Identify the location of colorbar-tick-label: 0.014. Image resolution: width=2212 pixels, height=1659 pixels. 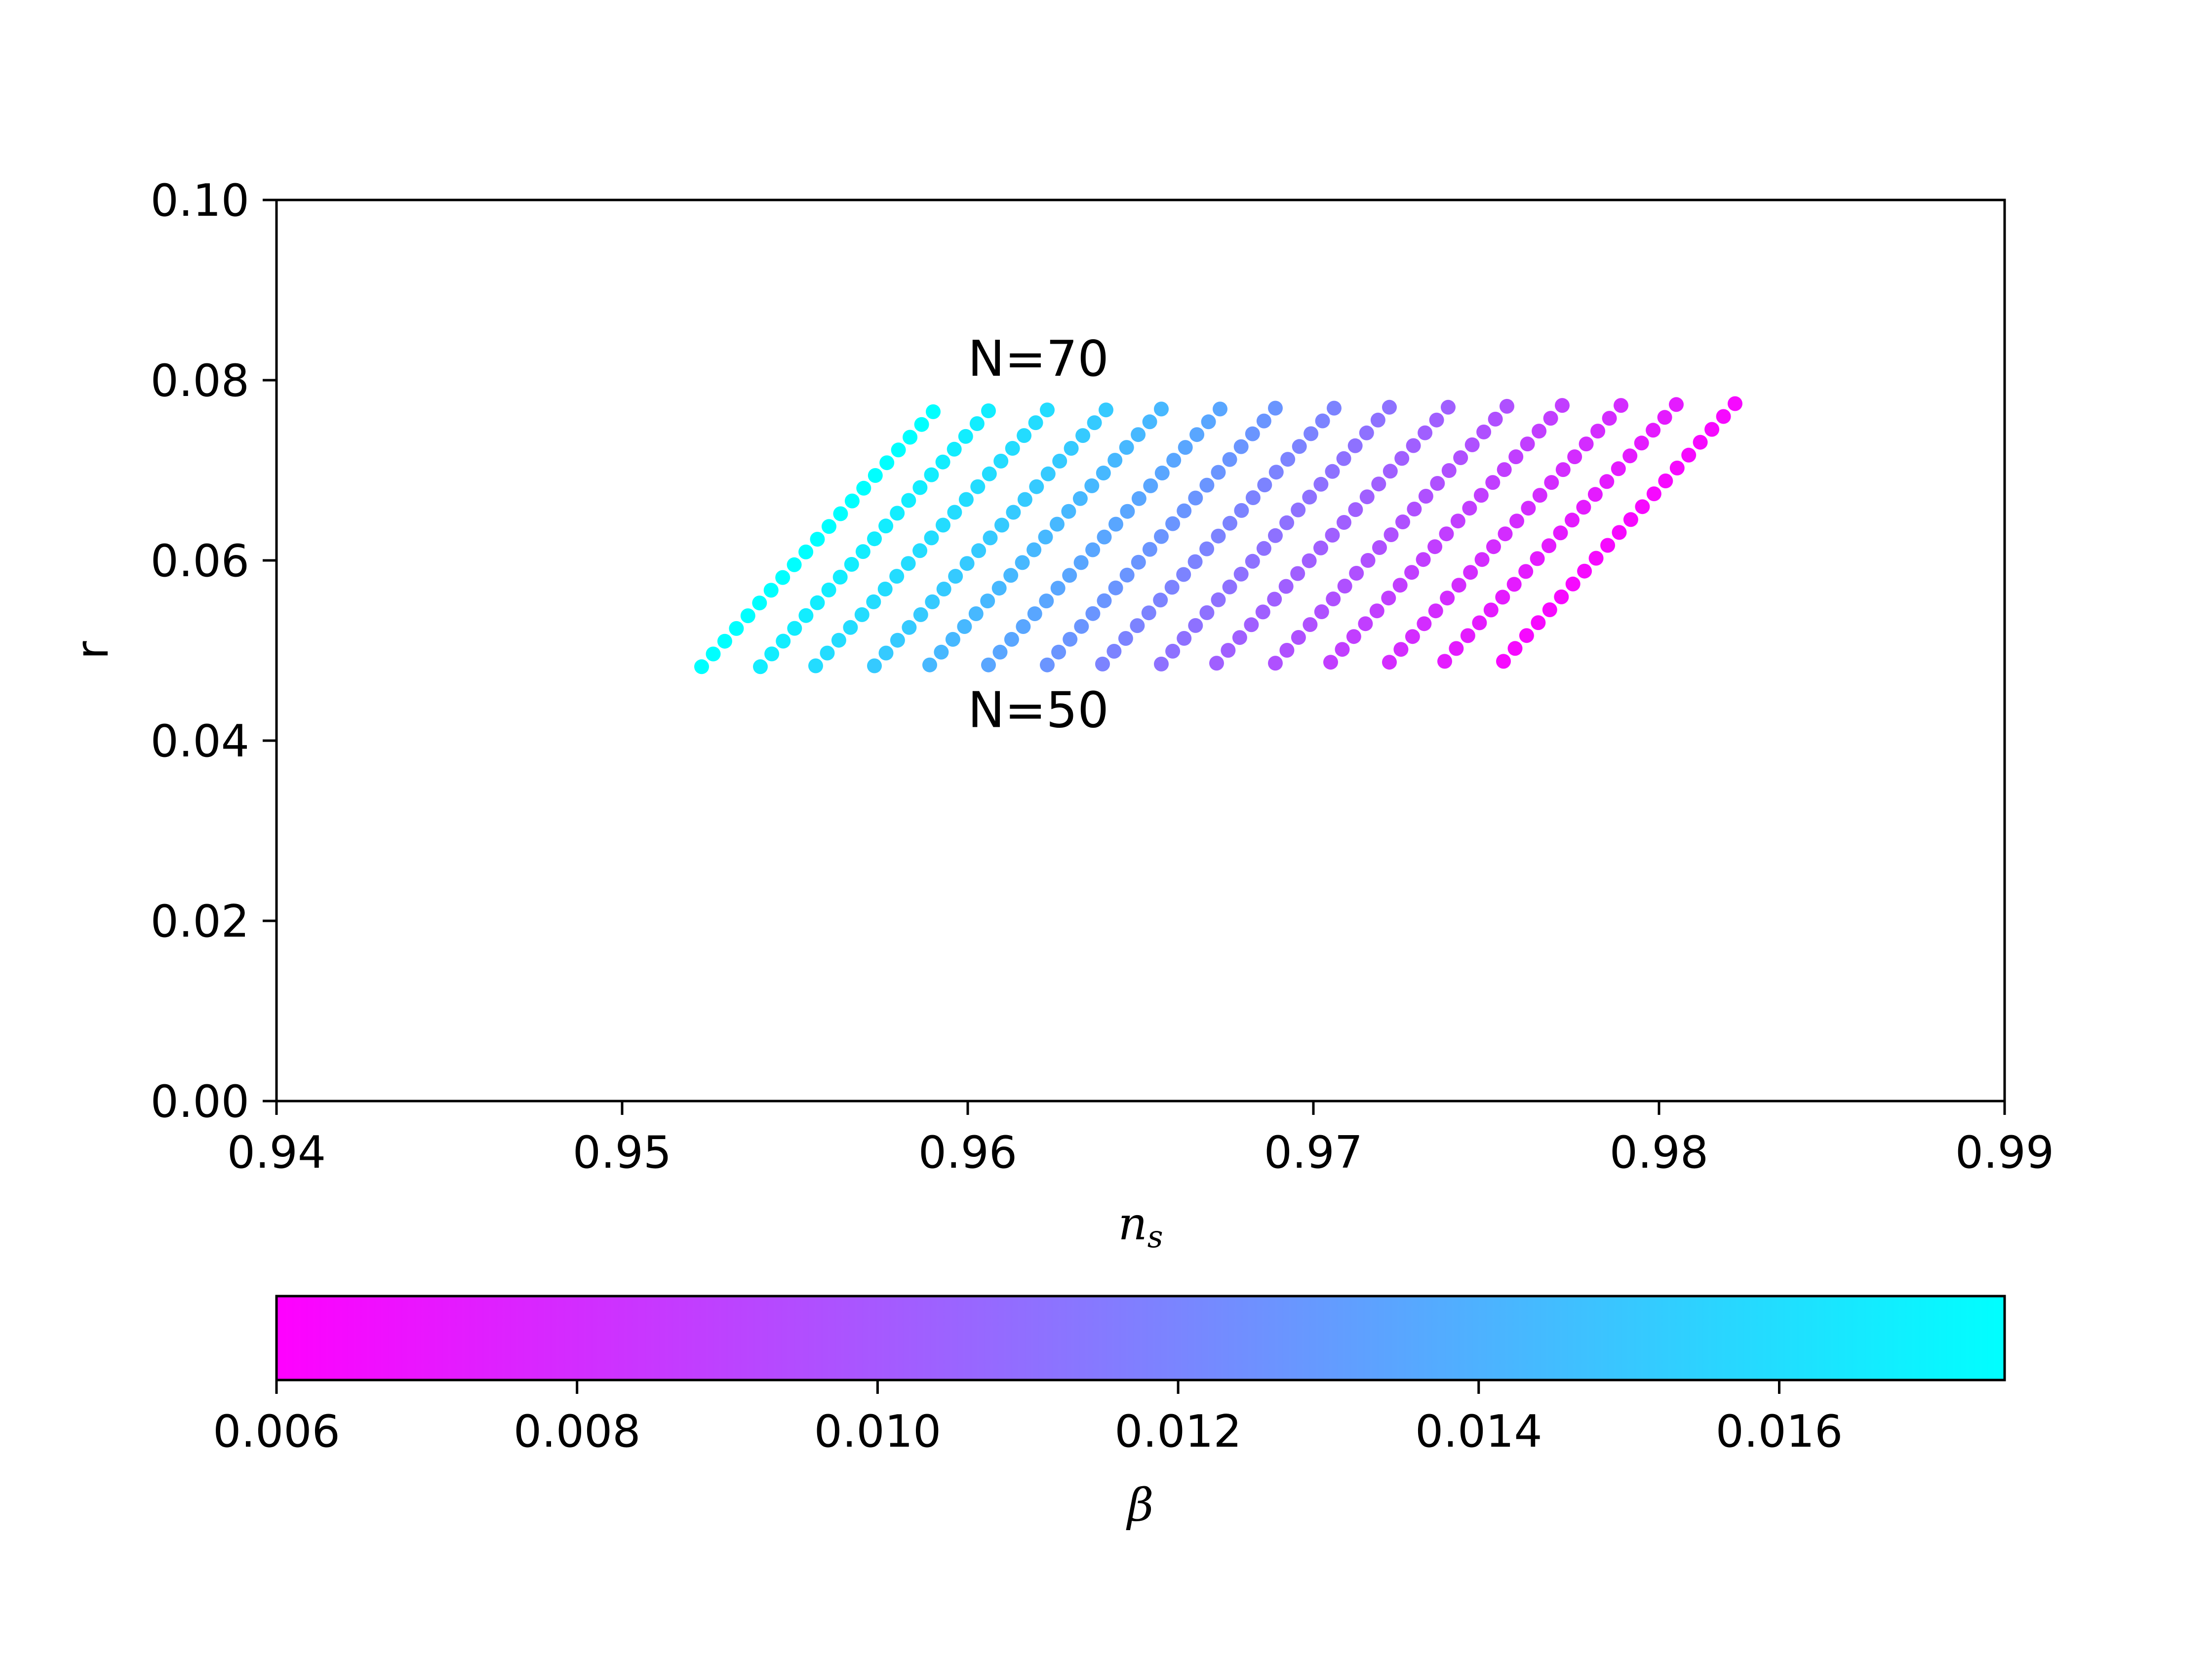
(1479, 1432).